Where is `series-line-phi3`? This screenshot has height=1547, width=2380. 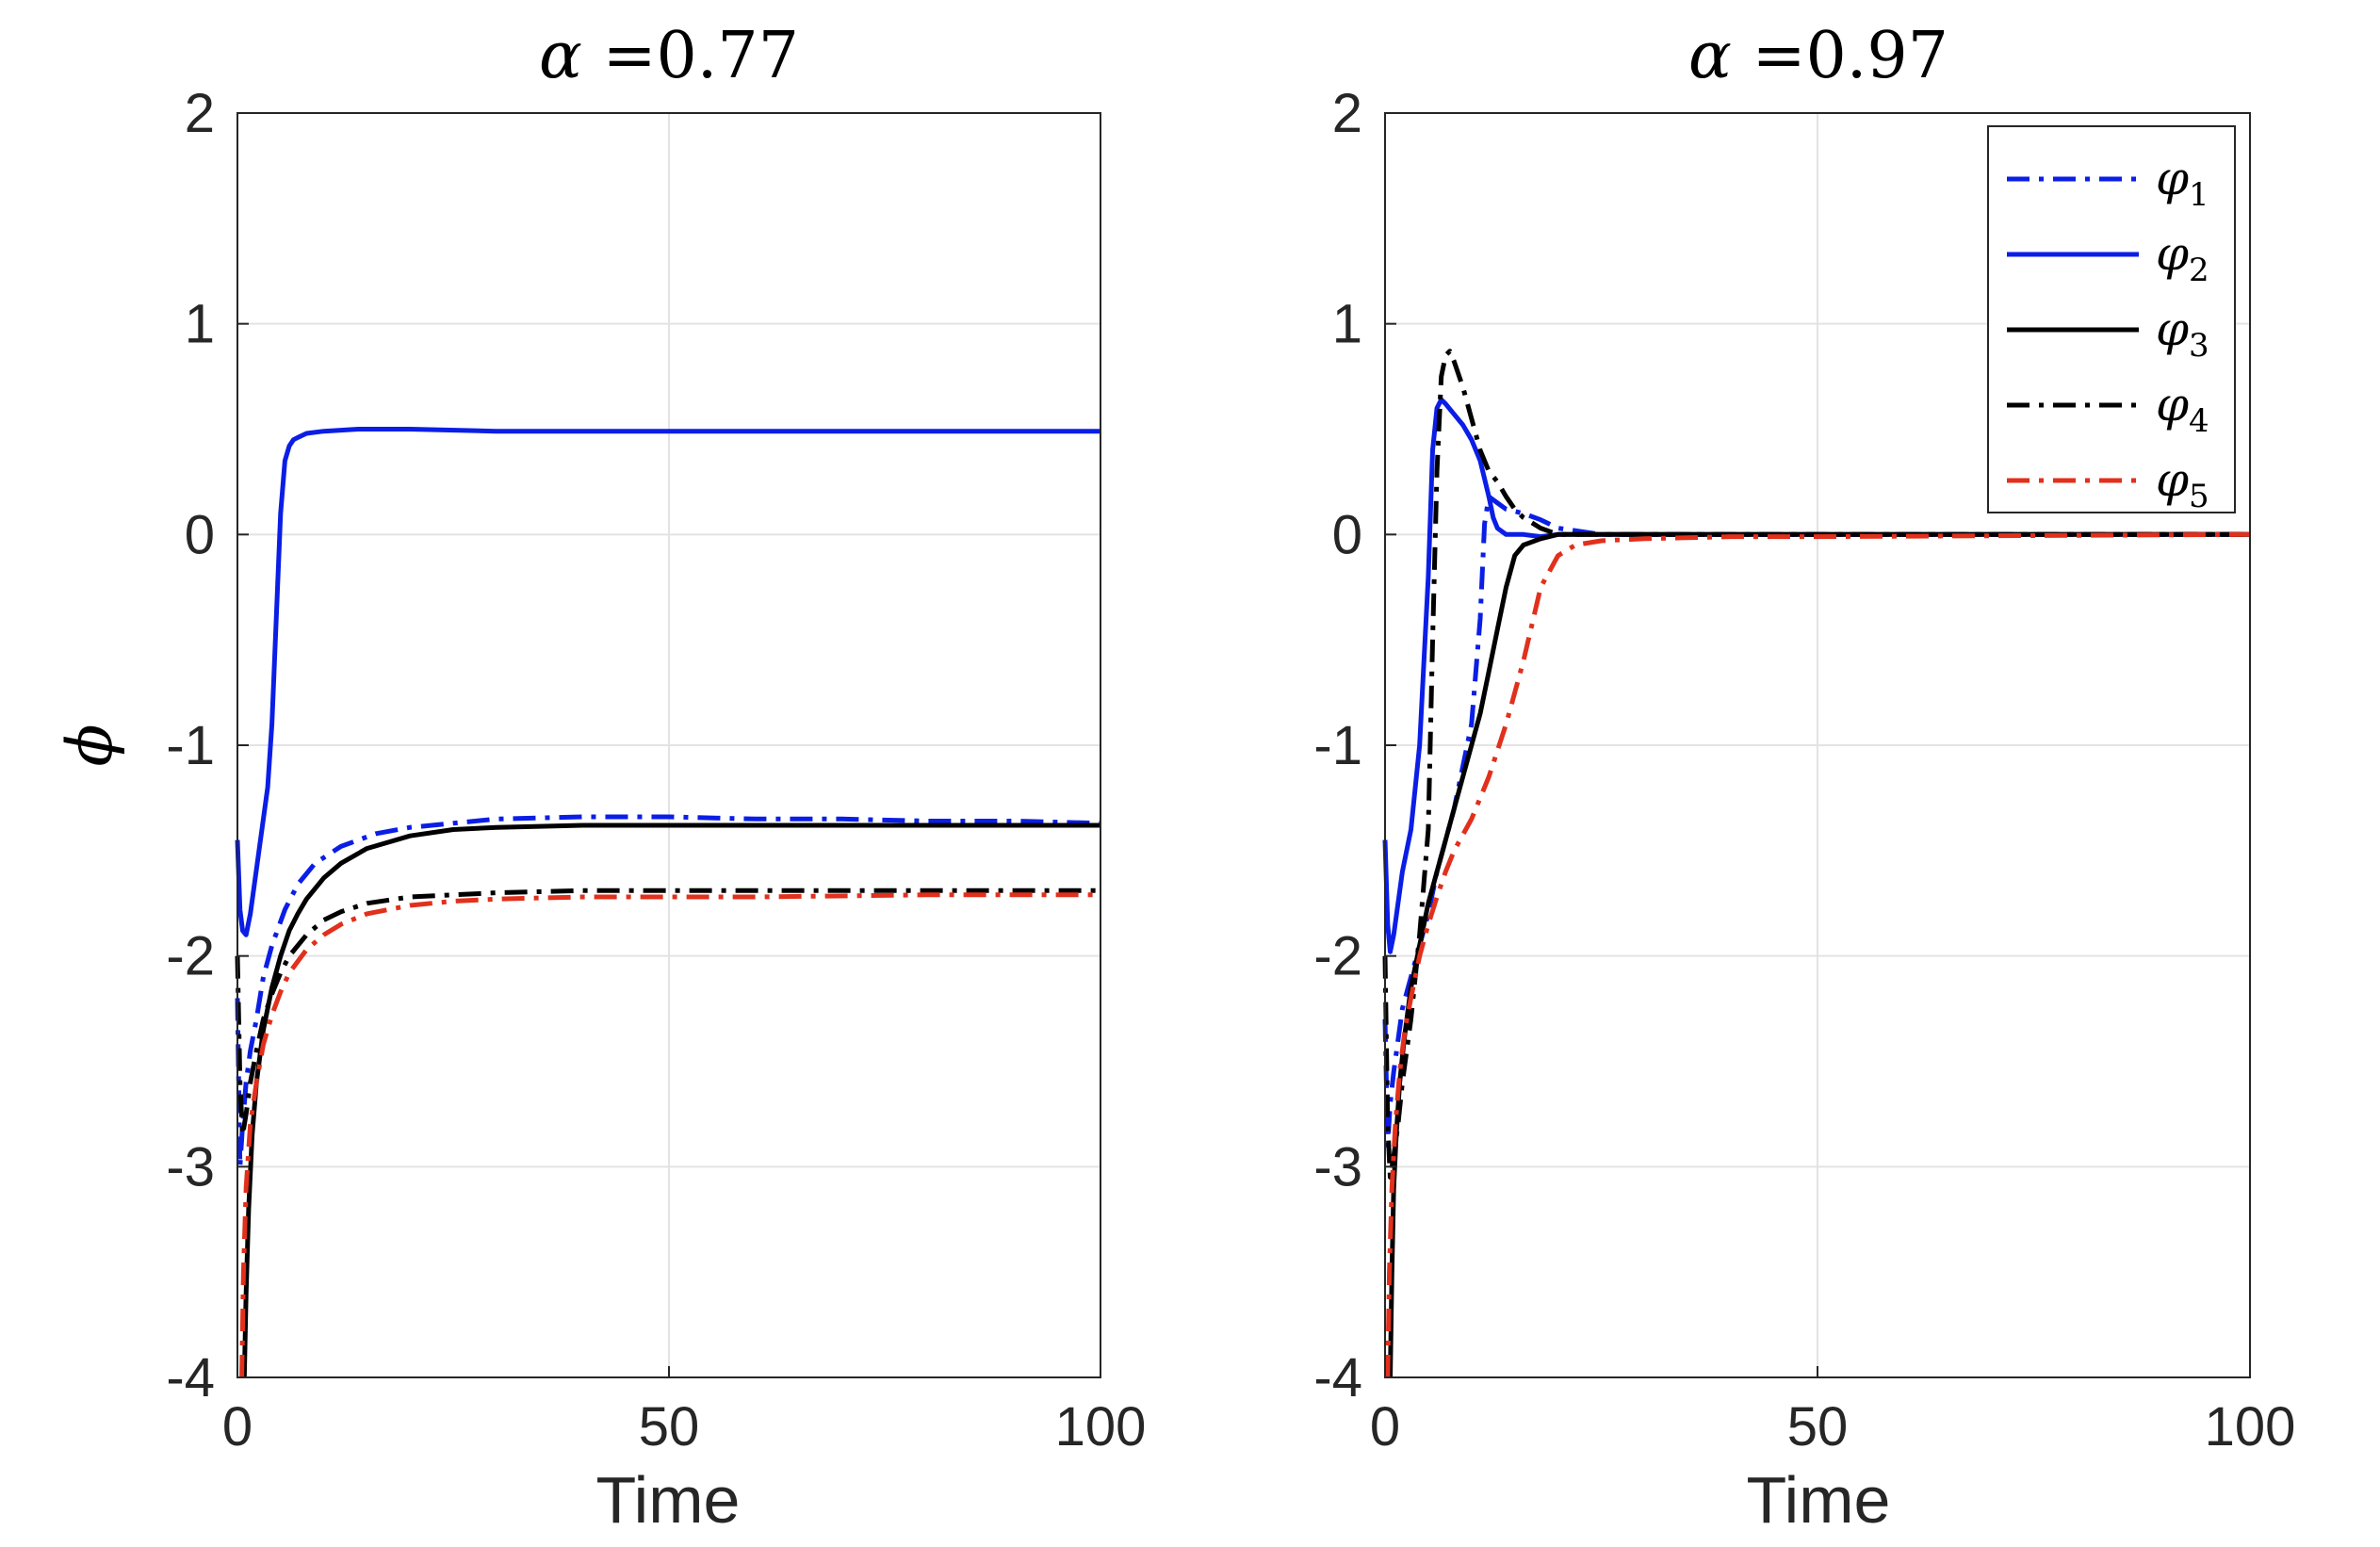
series-line-phi3 is located at coordinates (670, 1100).